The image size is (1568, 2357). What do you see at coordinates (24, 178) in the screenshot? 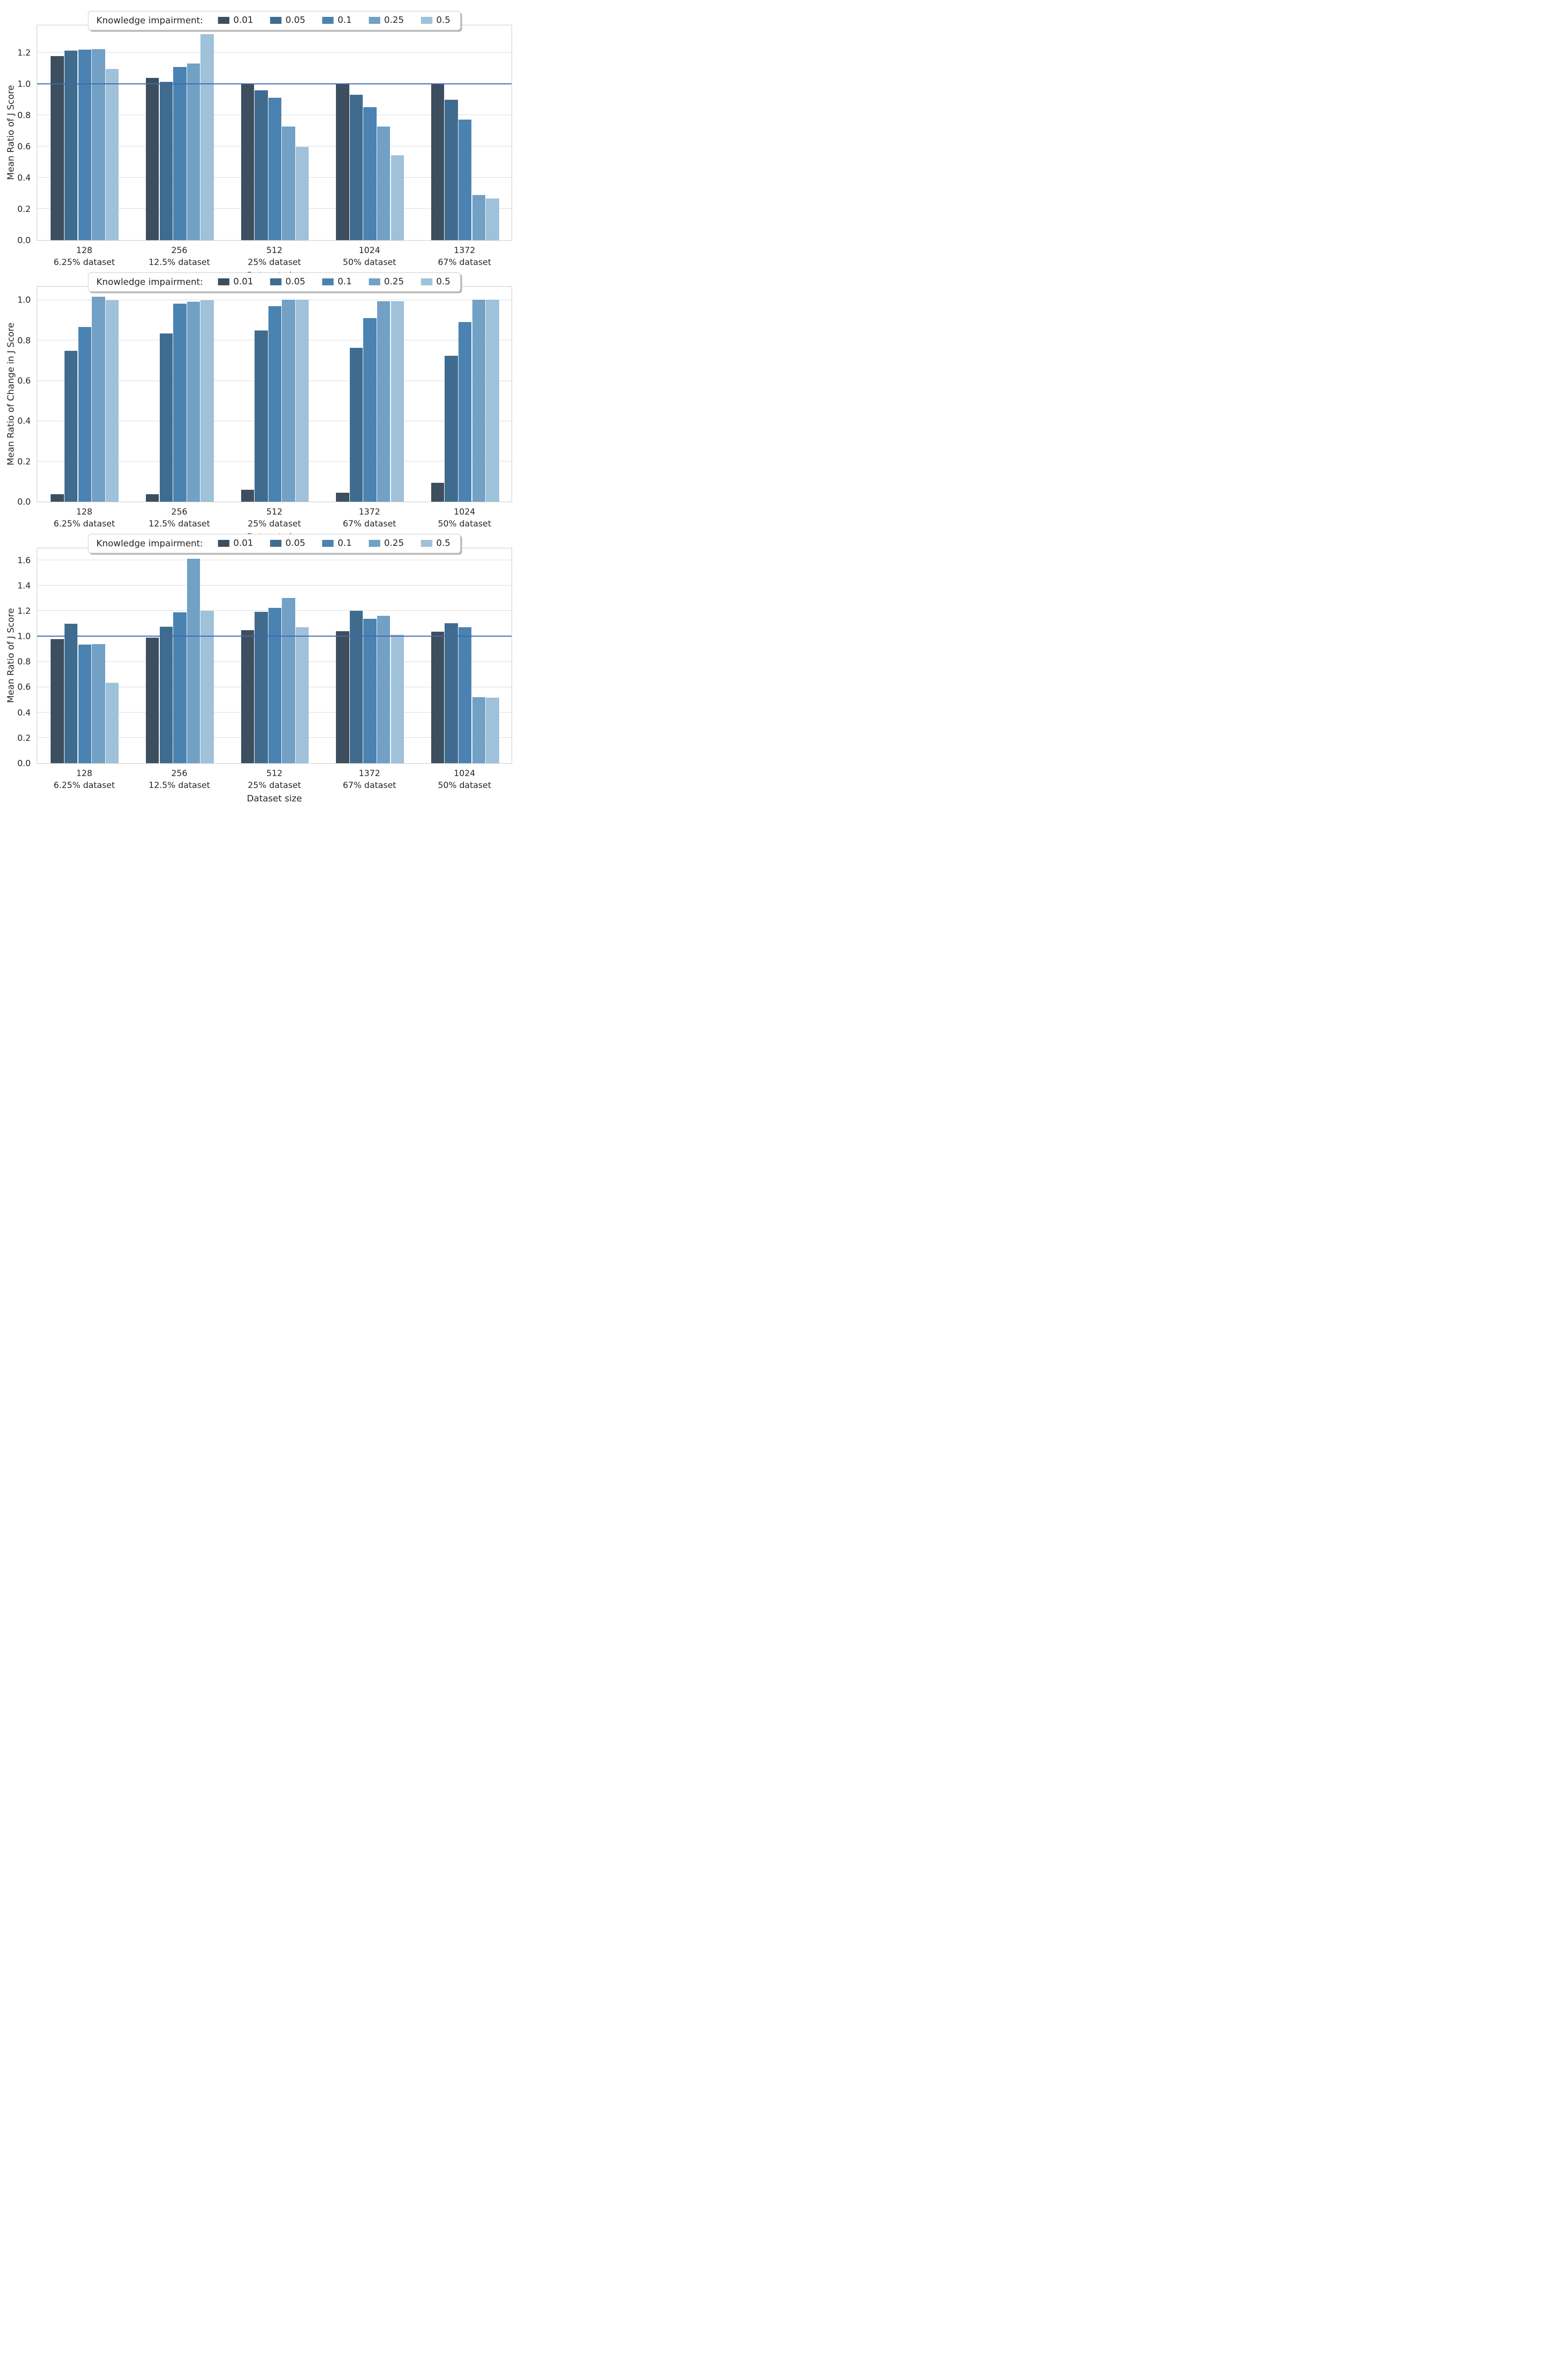
I see `y-tick-label: 0.4` at bounding box center [24, 178].